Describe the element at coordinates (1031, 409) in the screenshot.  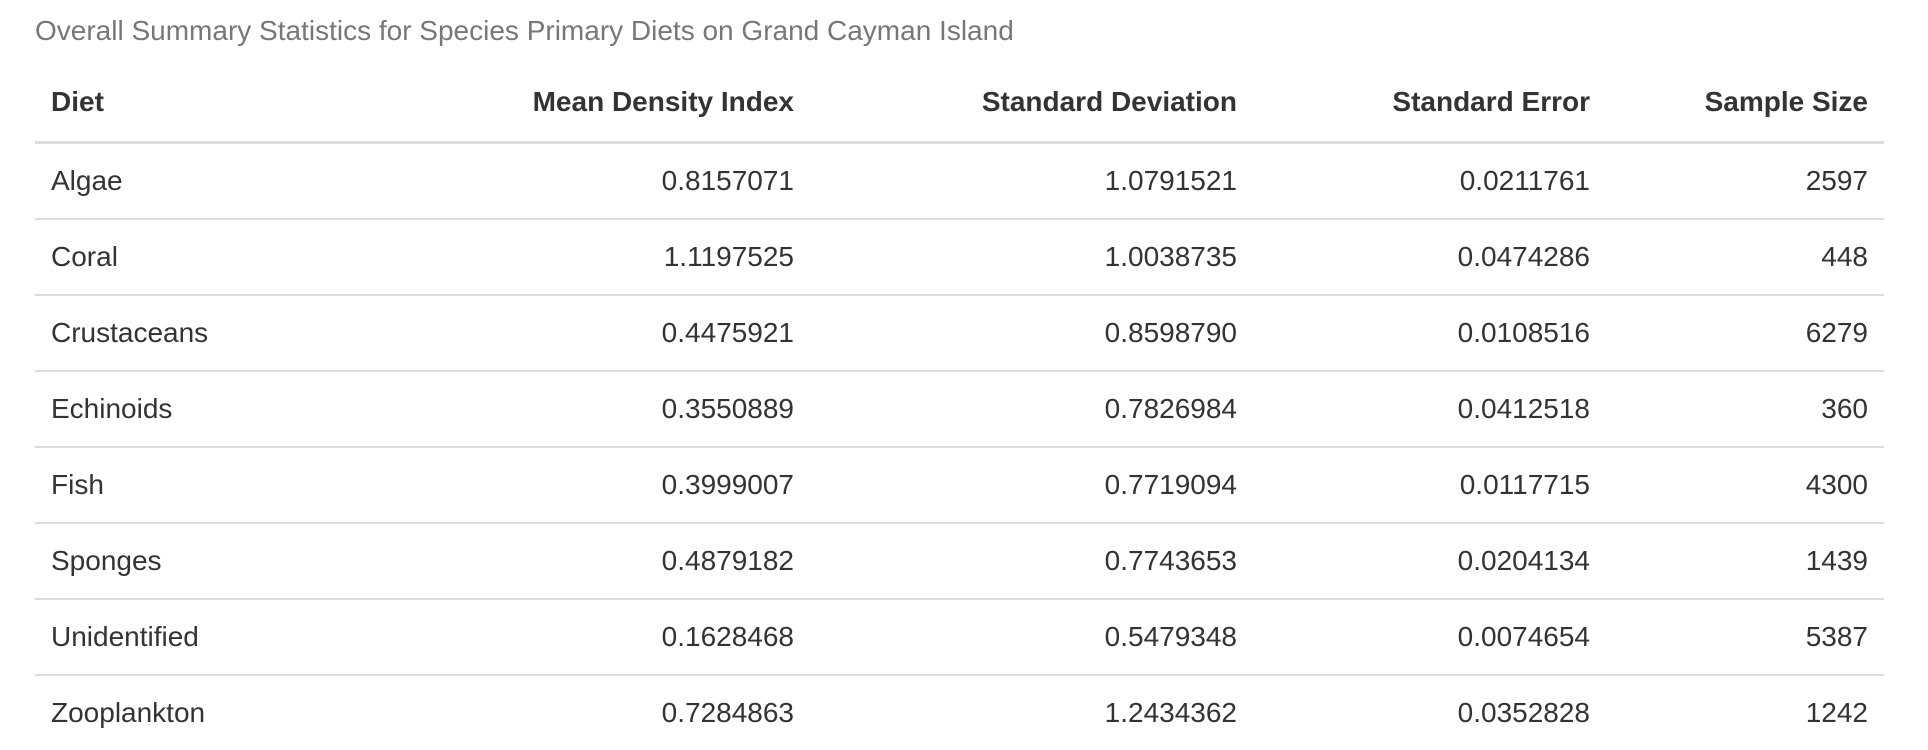
I see `standard-deviation-cell: 0.7826984` at that location.